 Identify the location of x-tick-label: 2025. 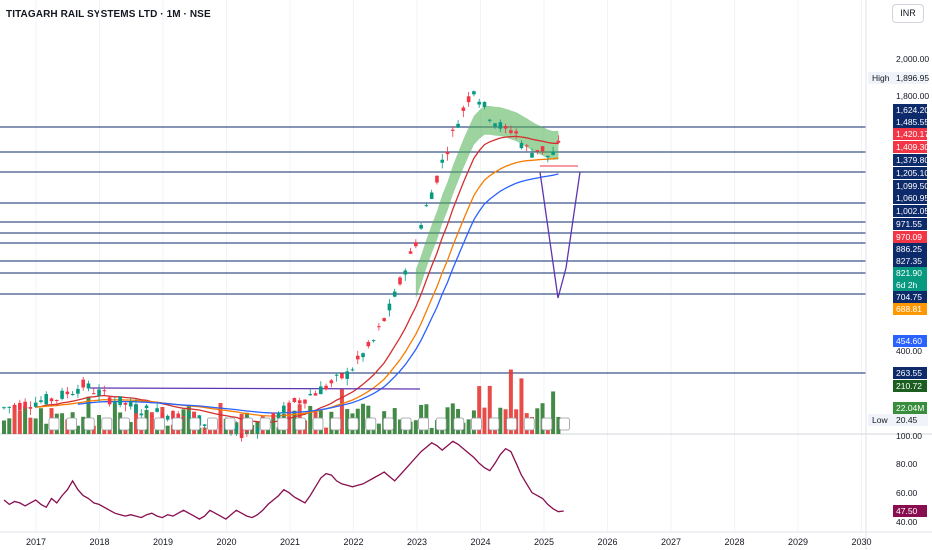
(544, 542).